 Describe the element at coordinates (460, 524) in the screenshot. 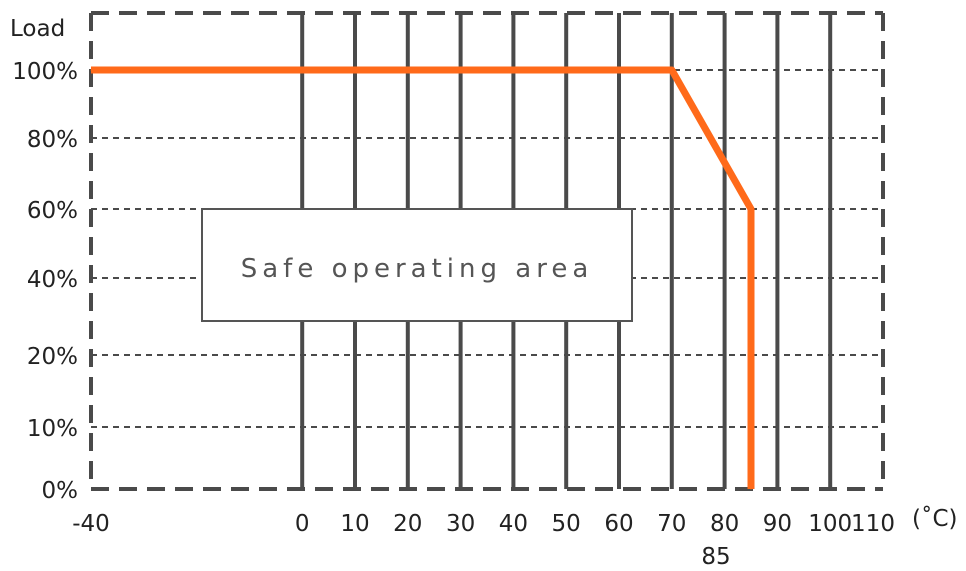

I see `x-tick-30: 30` at that location.